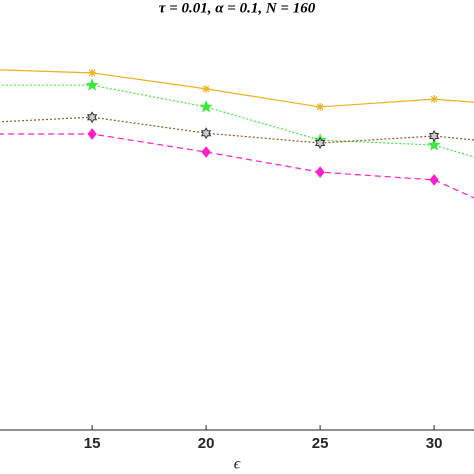 This screenshot has height=474, width=474. I want to click on x-tick-label: 25, so click(320, 443).